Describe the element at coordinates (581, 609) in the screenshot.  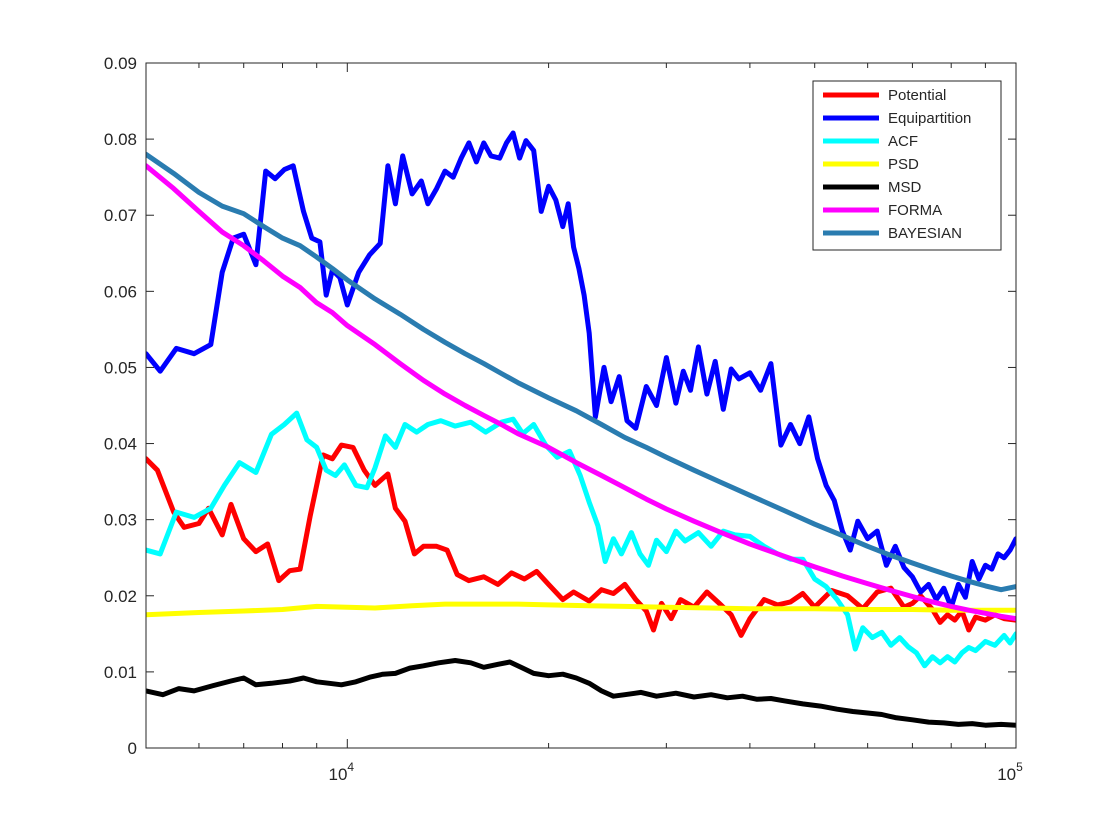
I see `series-line-psd` at that location.